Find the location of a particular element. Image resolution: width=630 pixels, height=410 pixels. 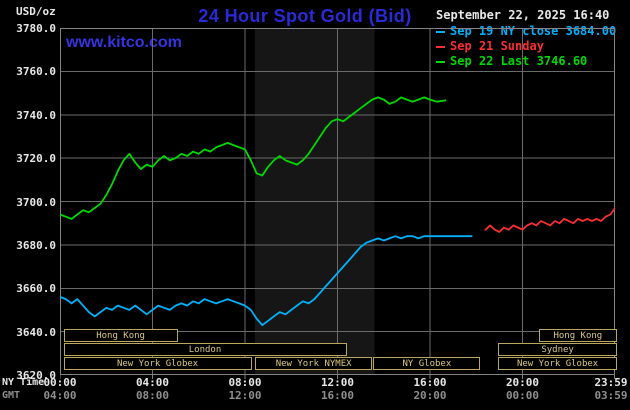

series-line-sep21 is located at coordinates (550, 220).